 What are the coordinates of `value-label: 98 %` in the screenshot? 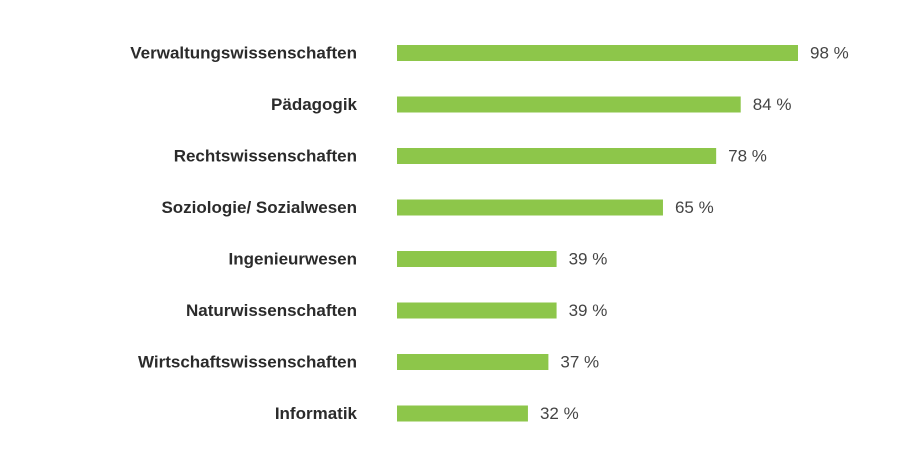 It's located at (829, 52).